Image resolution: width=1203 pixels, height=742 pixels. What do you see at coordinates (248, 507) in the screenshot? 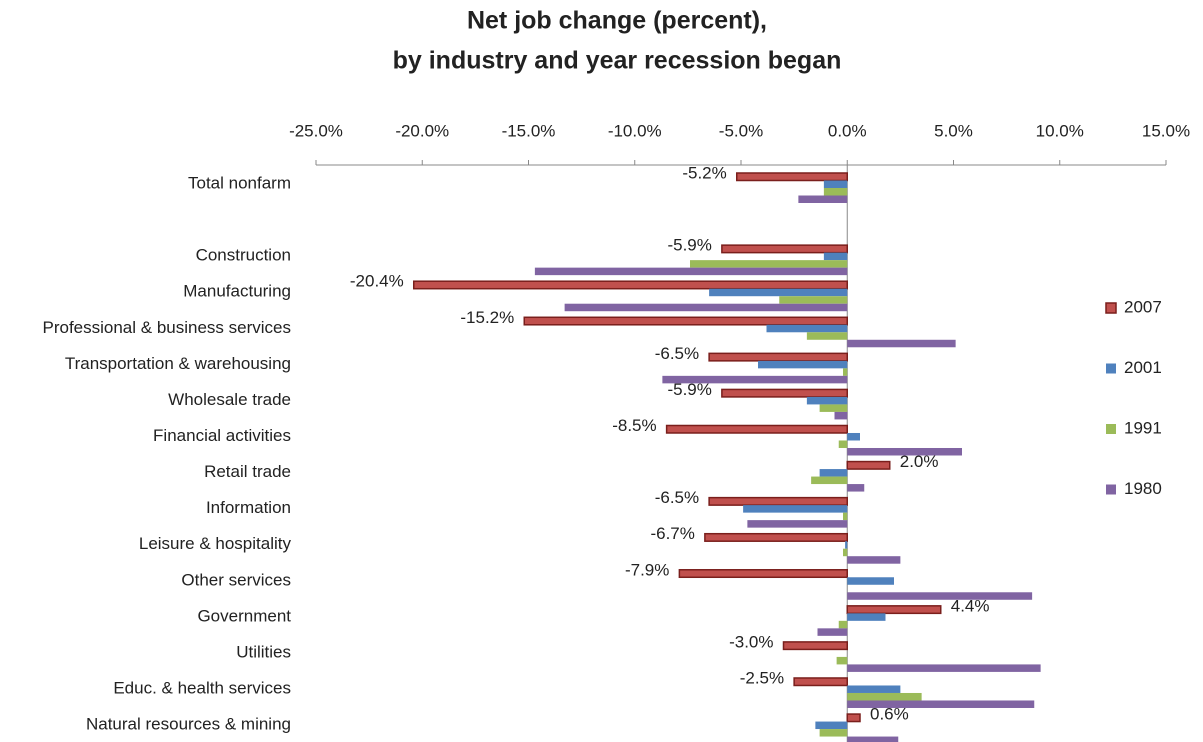
I see `y-tick-label: Information` at bounding box center [248, 507].